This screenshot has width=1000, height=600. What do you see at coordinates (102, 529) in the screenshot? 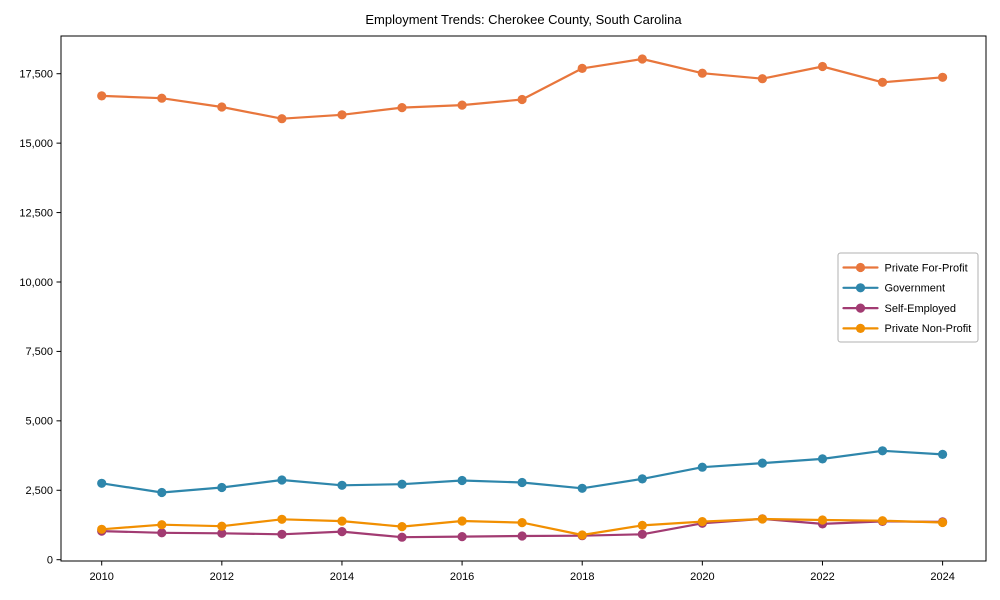
I see `data-point-private-non-profit-2010` at bounding box center [102, 529].